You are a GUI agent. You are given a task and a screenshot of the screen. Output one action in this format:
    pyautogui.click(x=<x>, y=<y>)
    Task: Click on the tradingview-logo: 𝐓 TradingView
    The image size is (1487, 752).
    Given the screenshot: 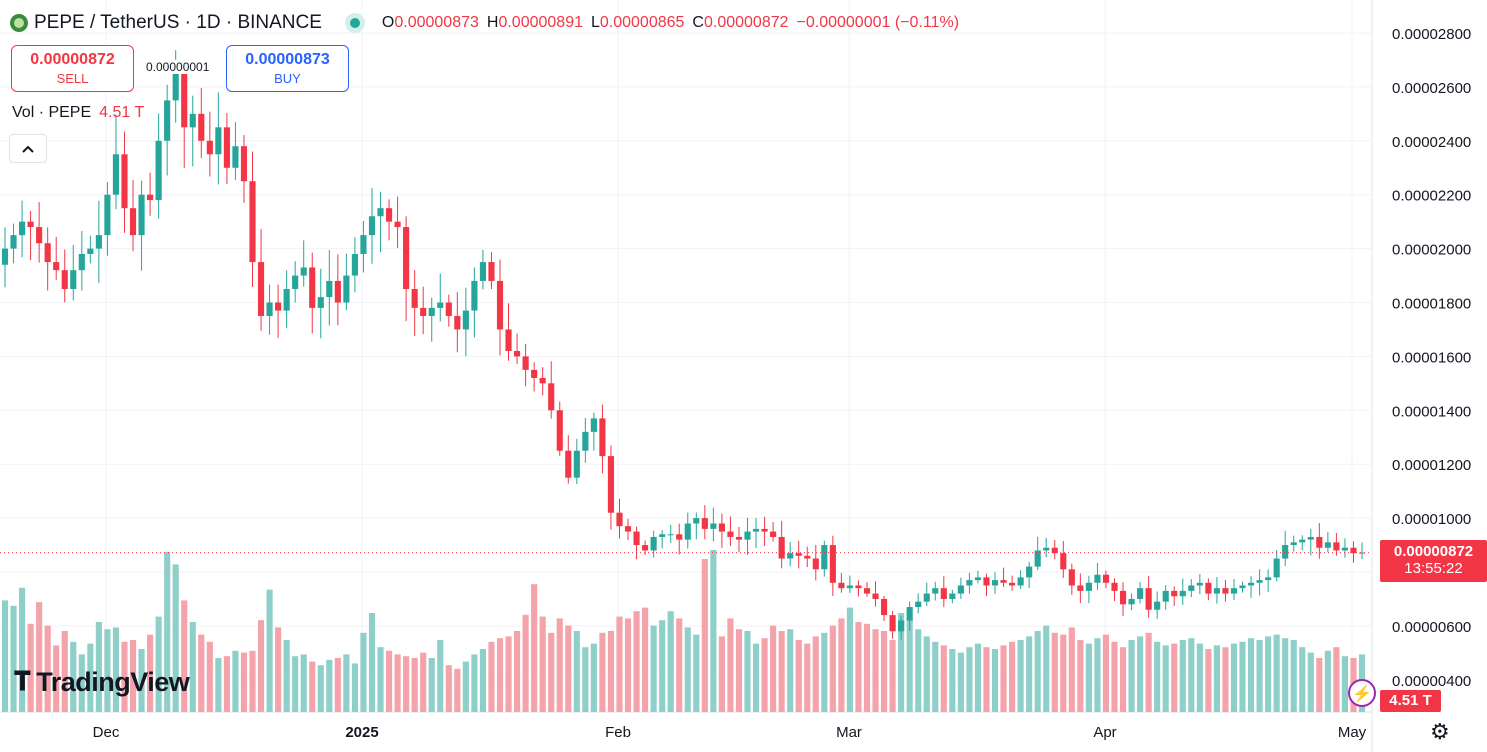 What is the action you would take?
    pyautogui.click(x=102, y=682)
    